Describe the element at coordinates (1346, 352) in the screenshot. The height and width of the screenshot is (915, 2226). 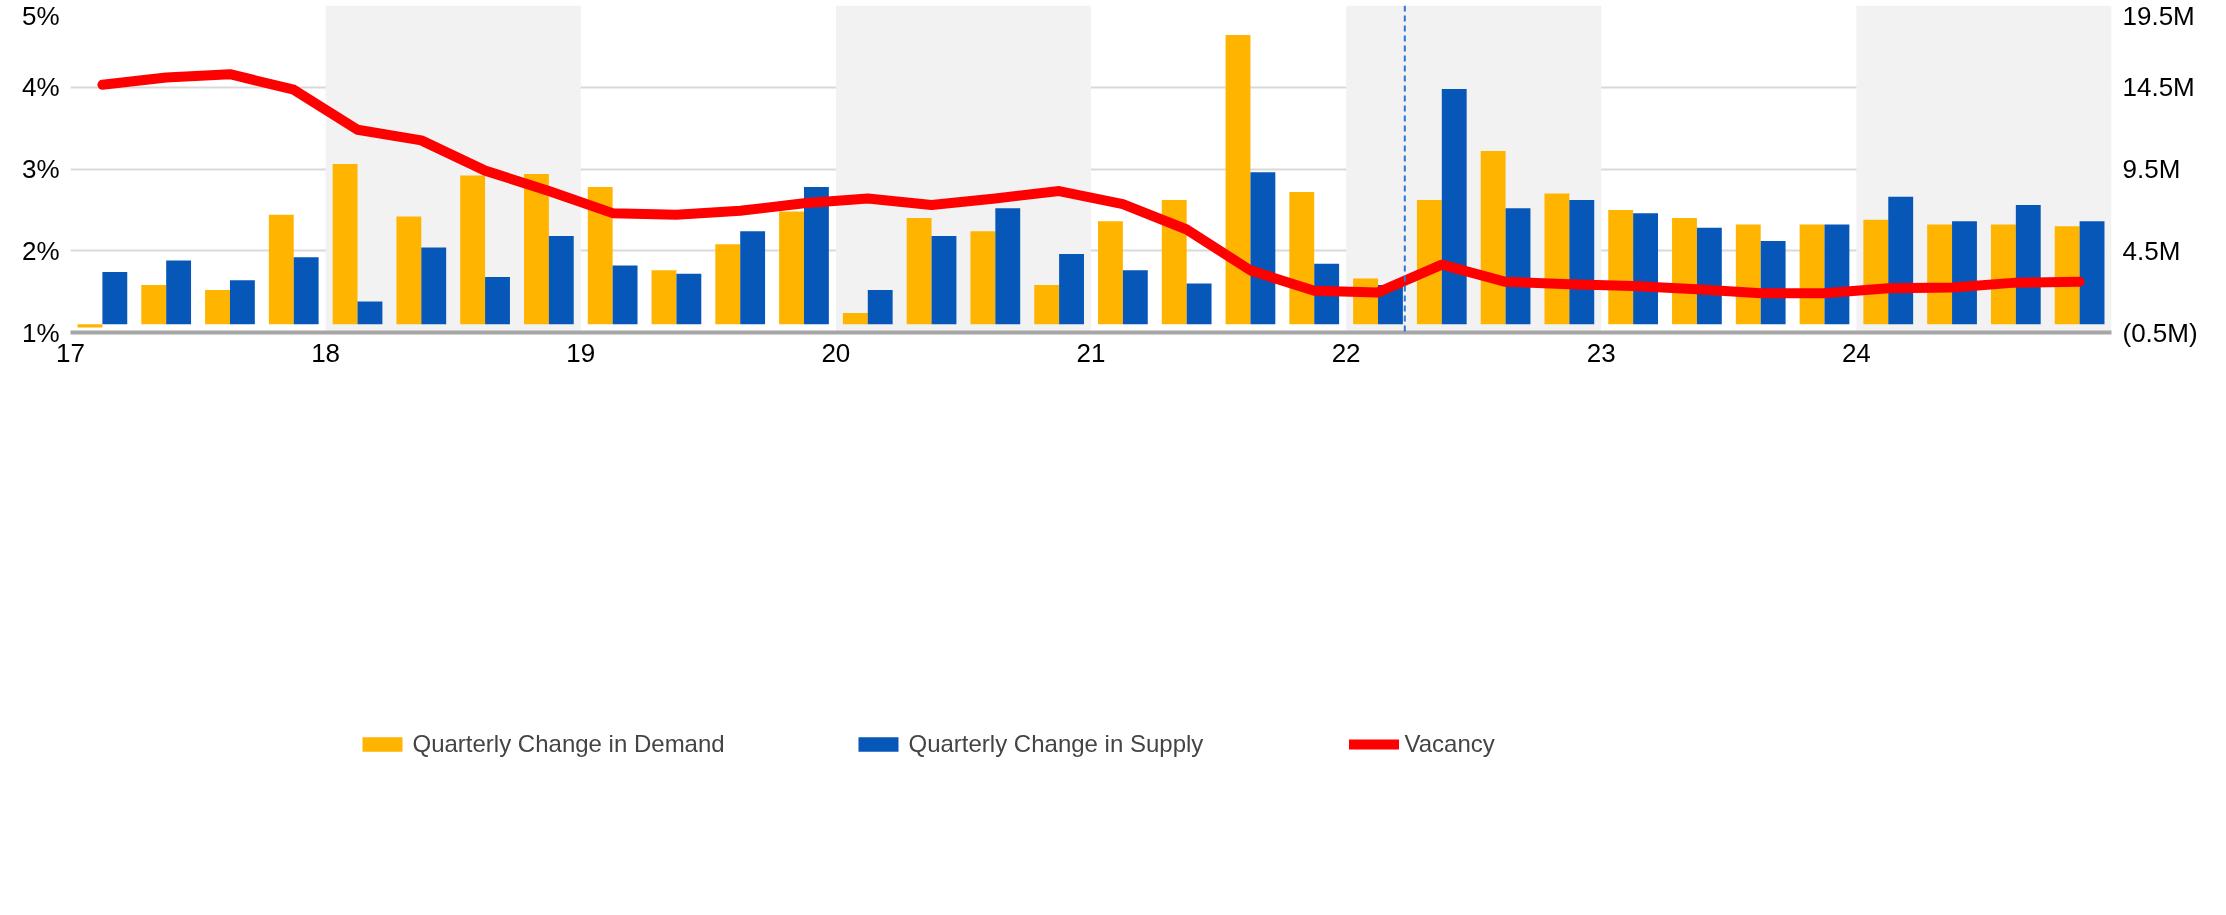
I see `x-tick-label: 22` at that location.